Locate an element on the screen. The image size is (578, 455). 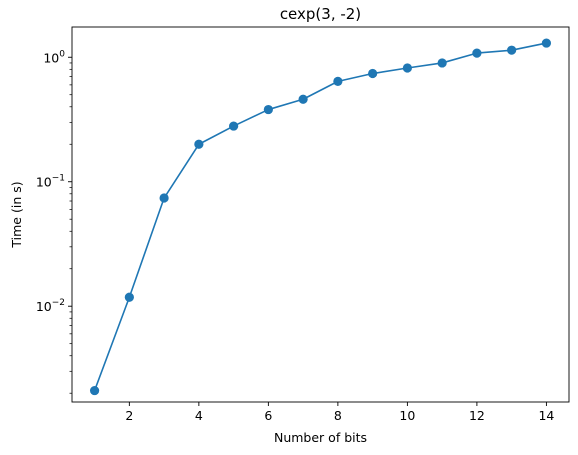
y-tick-label: 10⁻¹ is located at coordinates (50, 182).